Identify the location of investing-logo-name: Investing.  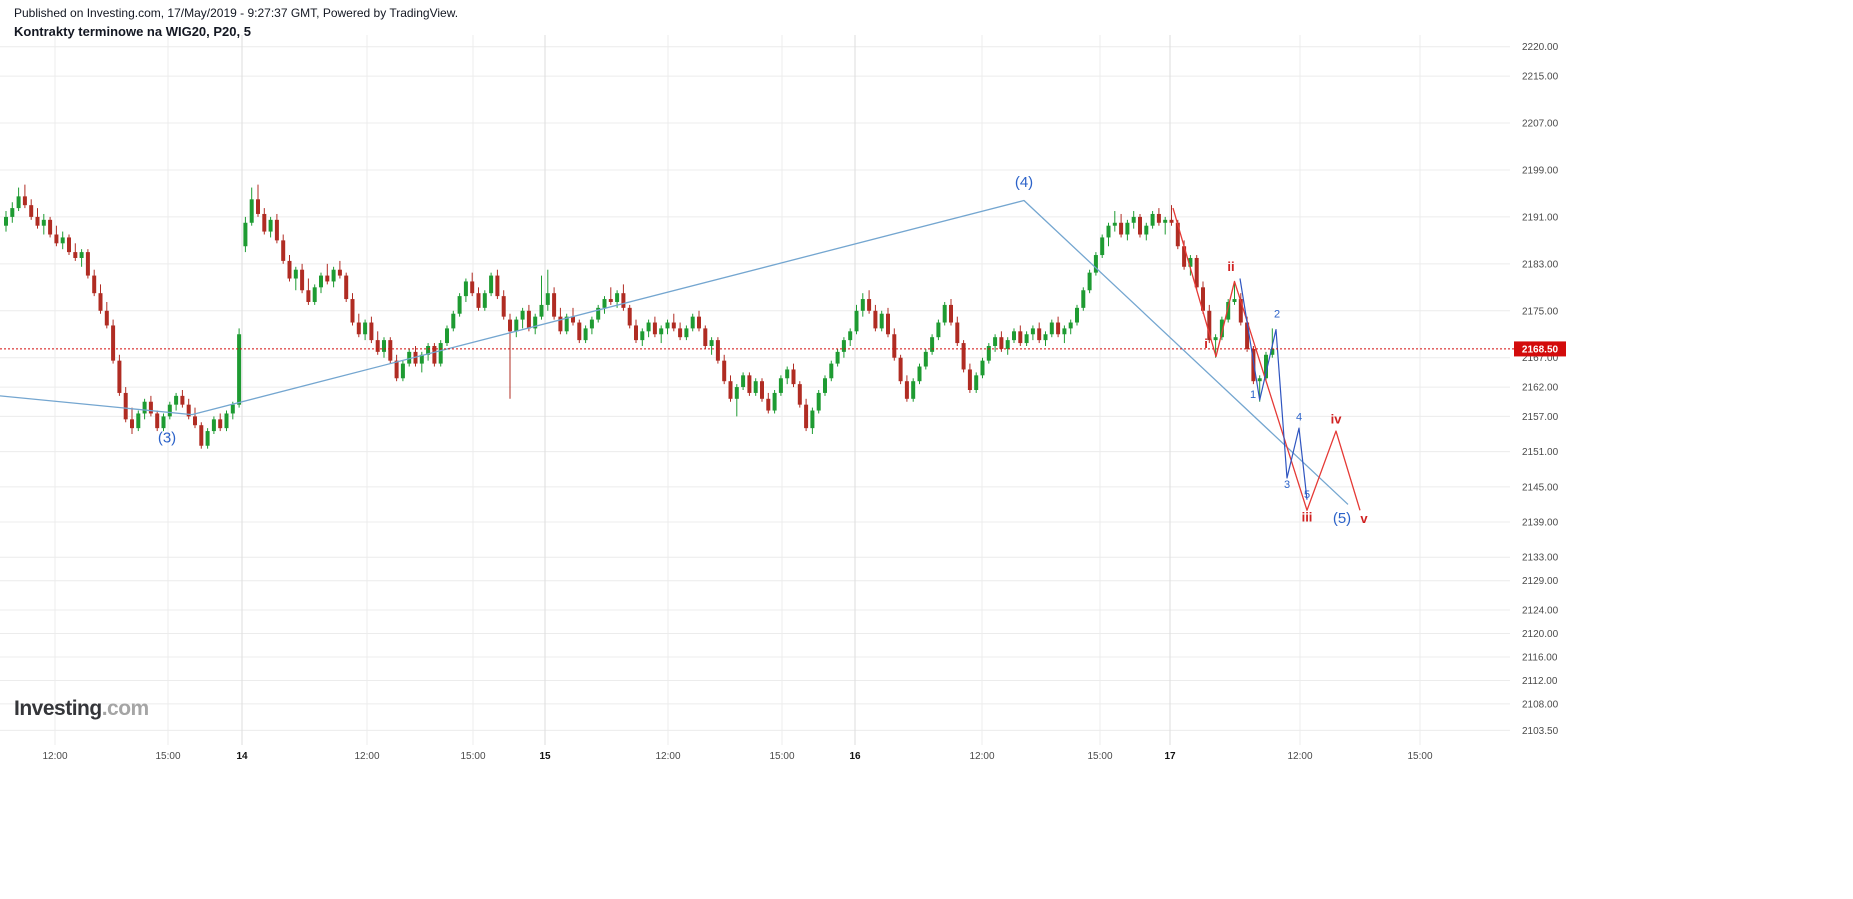
(58, 708).